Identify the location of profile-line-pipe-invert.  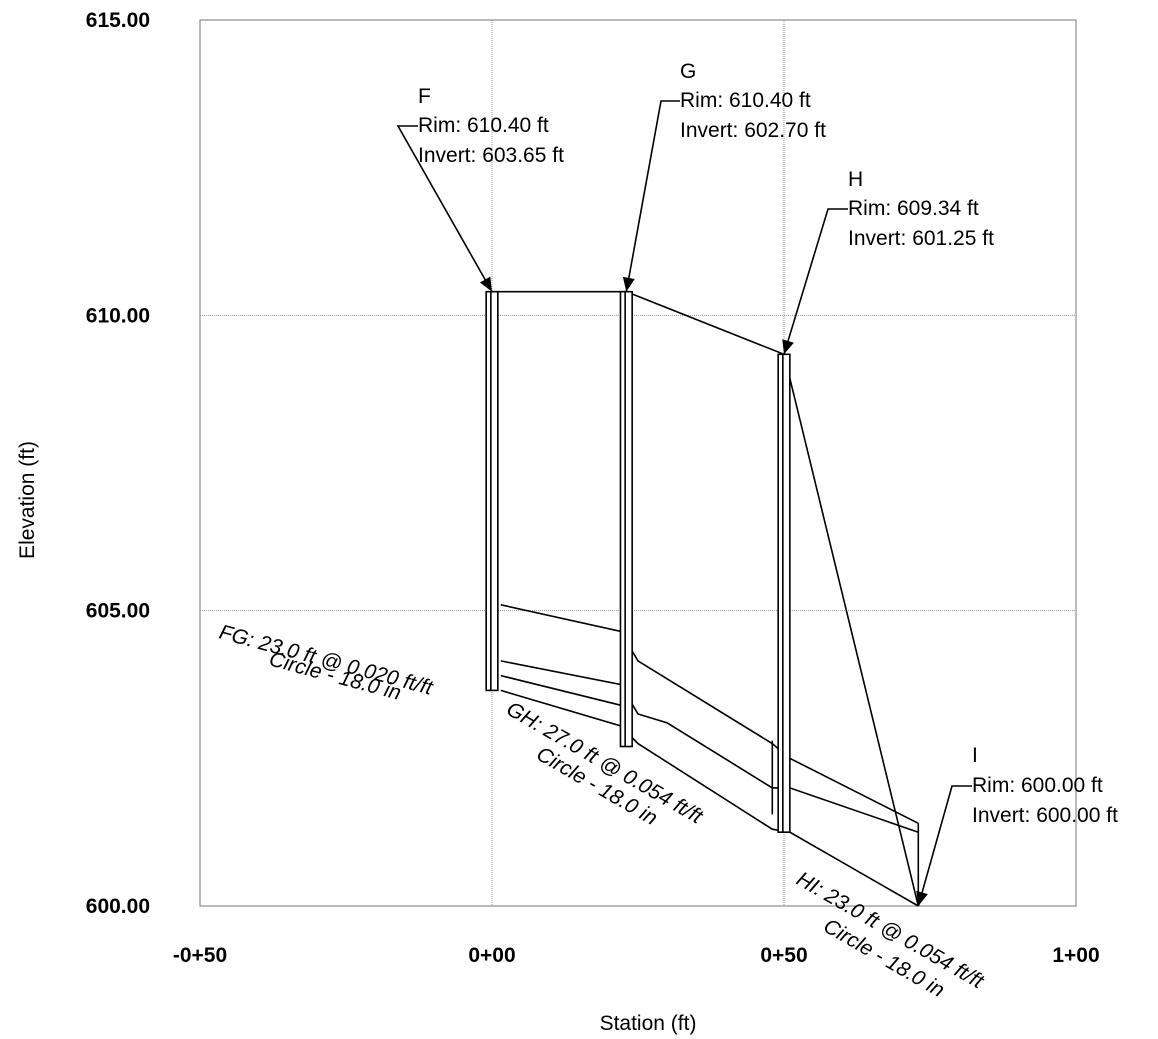
(709, 798).